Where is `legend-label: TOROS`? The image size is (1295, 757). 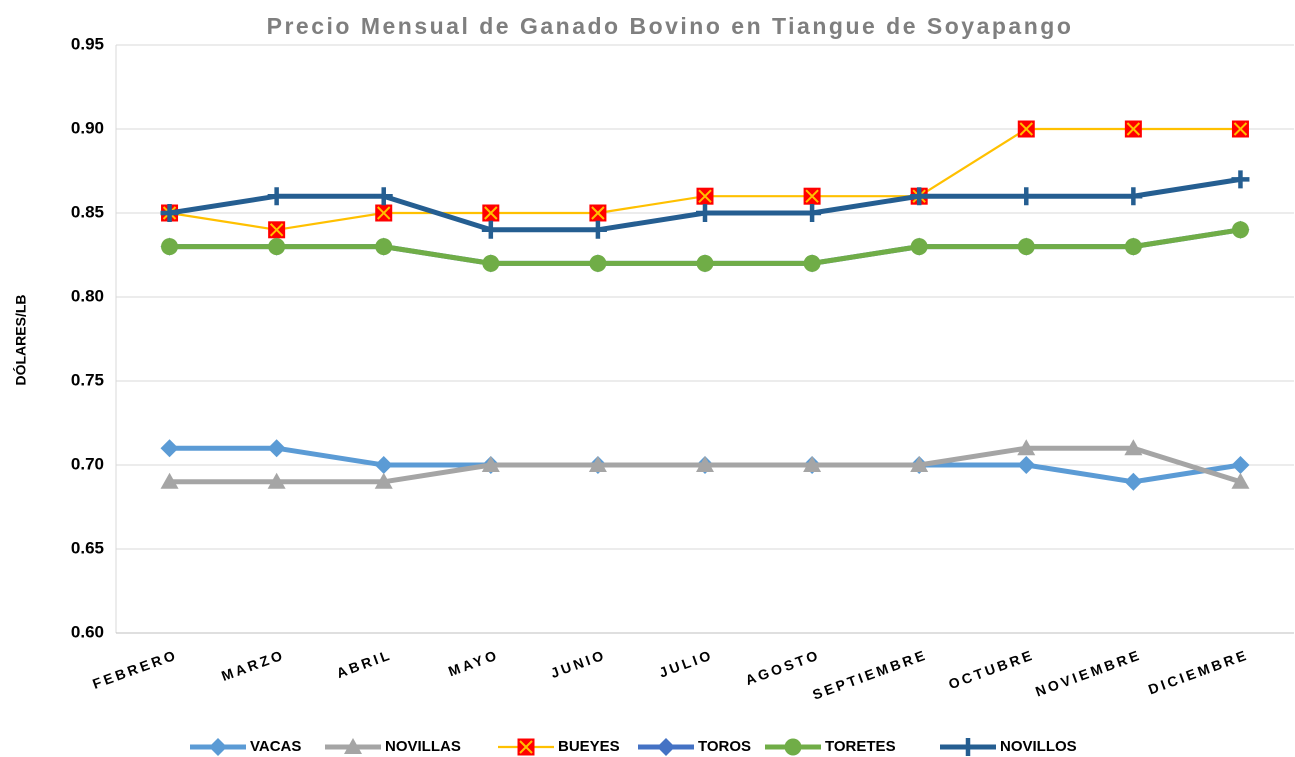
legend-label: TOROS is located at coordinates (724, 746).